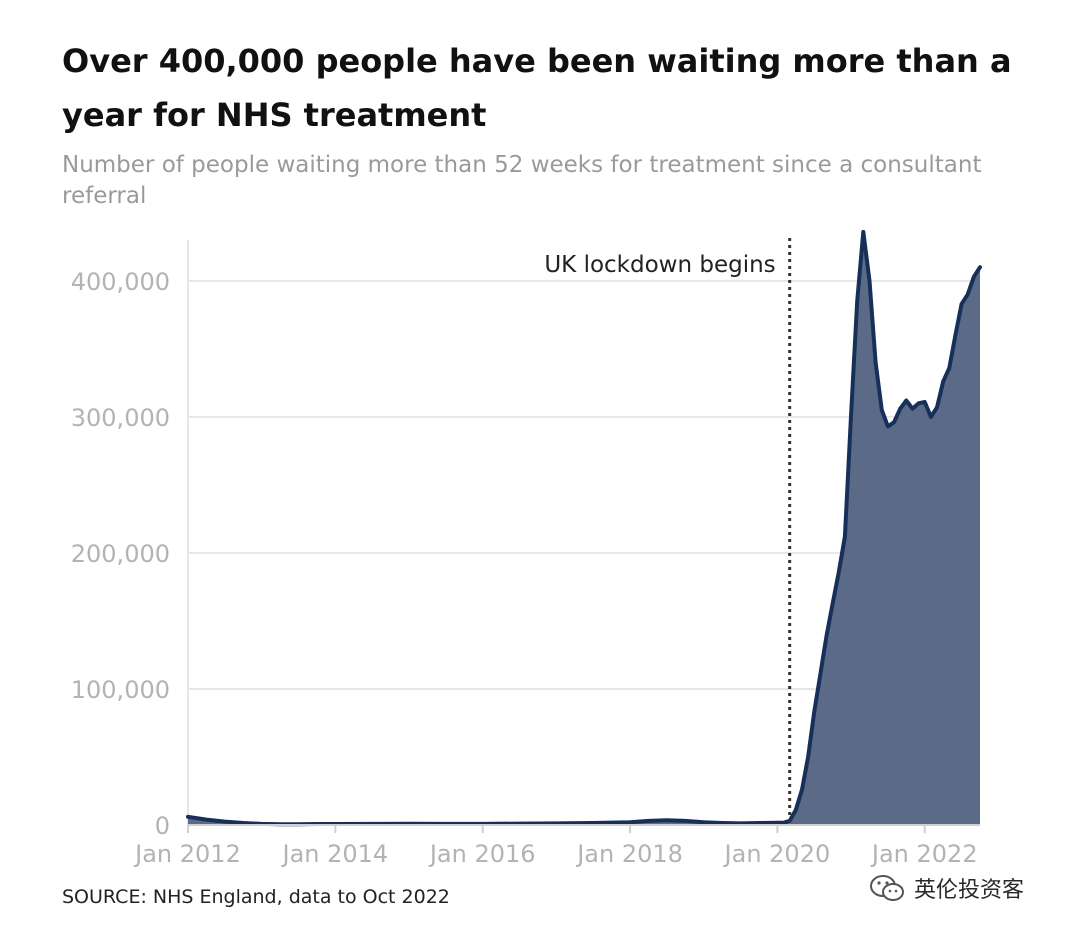  What do you see at coordinates (120, 282) in the screenshot?
I see `y-tick-label: 400,000` at bounding box center [120, 282].